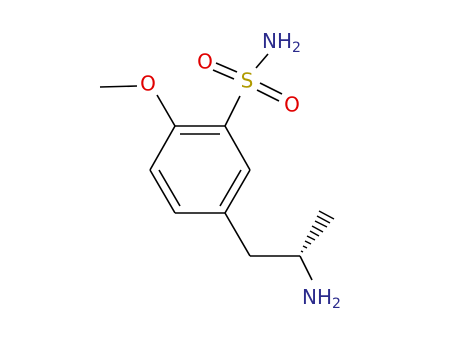  What do you see at coordinates (317, 231) in the screenshot?
I see `hashed-wedge` at bounding box center [317, 231].